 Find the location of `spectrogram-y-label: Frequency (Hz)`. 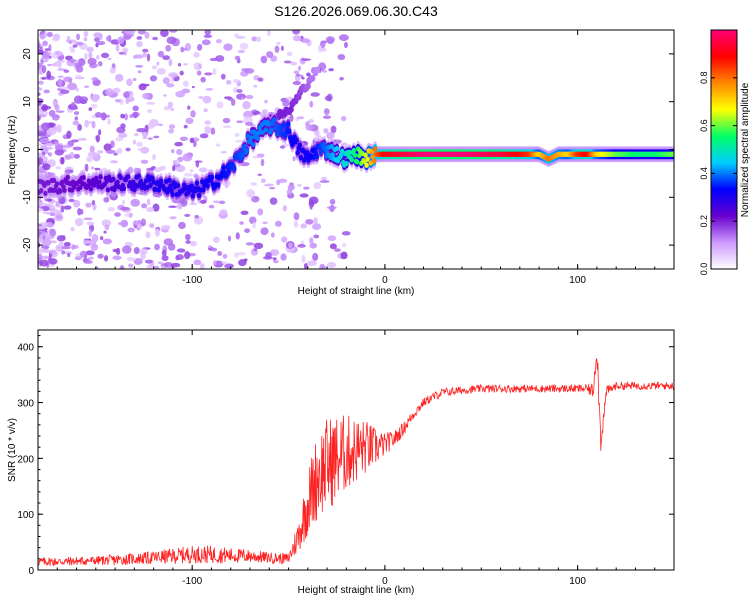

spectrogram-y-label: Frequency (Hz) is located at coordinates (12, 150).